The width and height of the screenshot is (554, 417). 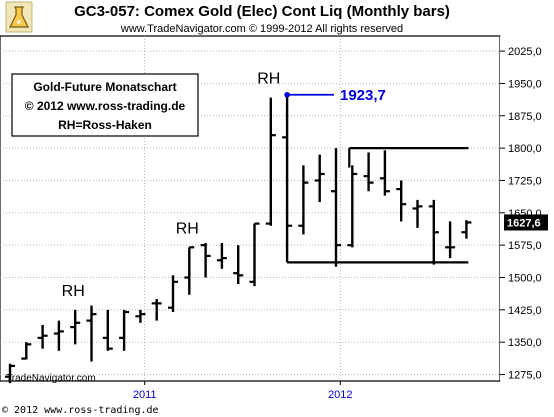 I want to click on last-price-marker: 1627,6, so click(x=526, y=222).